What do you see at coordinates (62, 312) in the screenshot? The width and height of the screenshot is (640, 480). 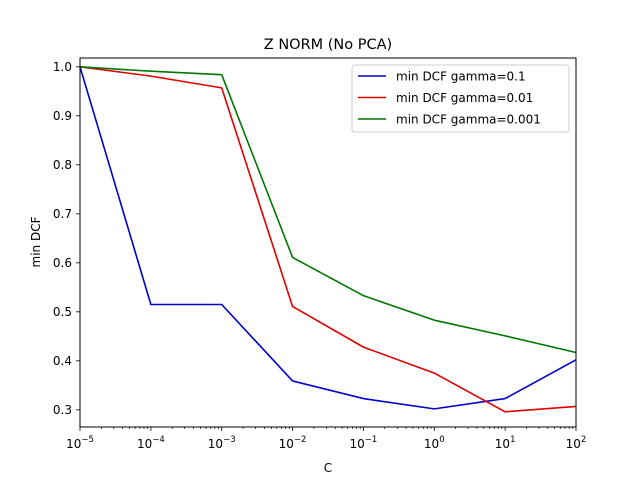 I see `y-tick-label: 0.5` at bounding box center [62, 312].